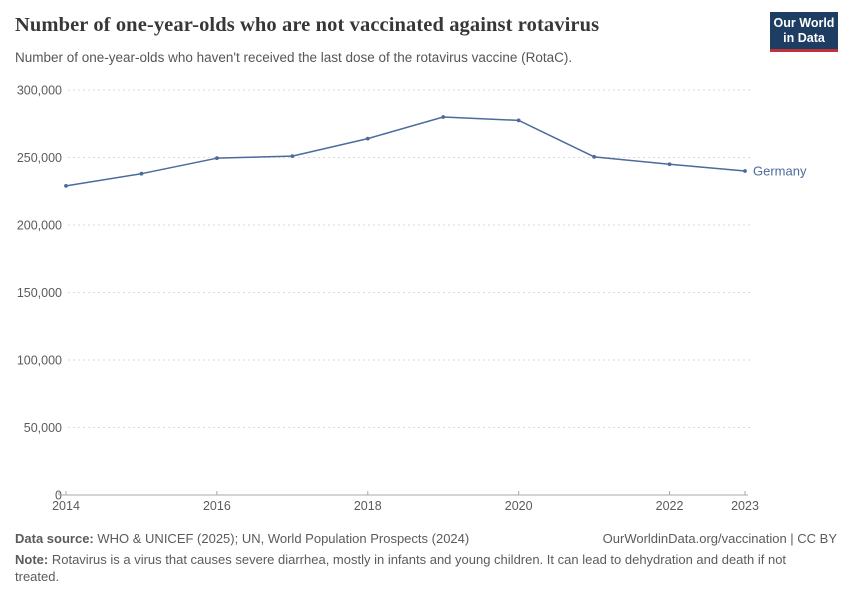 The height and width of the screenshot is (600, 850). What do you see at coordinates (39, 91) in the screenshot?
I see `y-axis-tick-label: 300,000` at bounding box center [39, 91].